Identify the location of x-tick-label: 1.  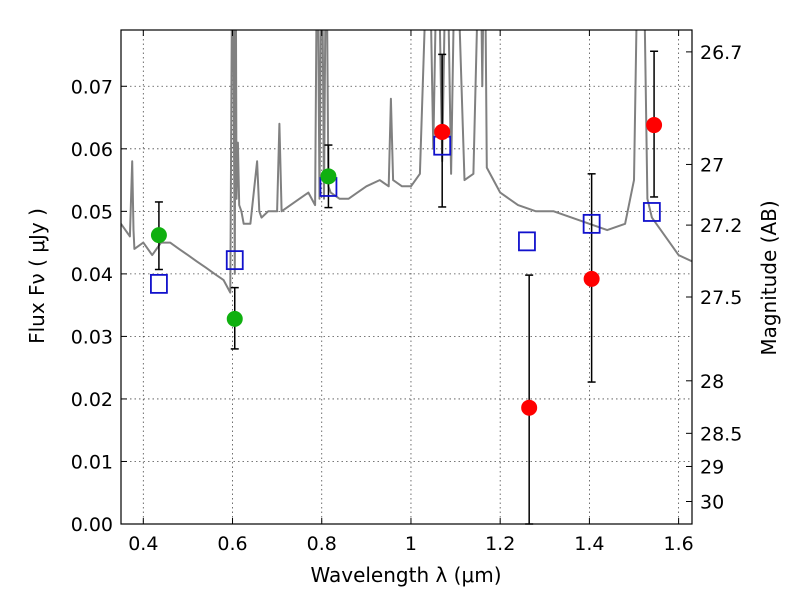
(411, 544).